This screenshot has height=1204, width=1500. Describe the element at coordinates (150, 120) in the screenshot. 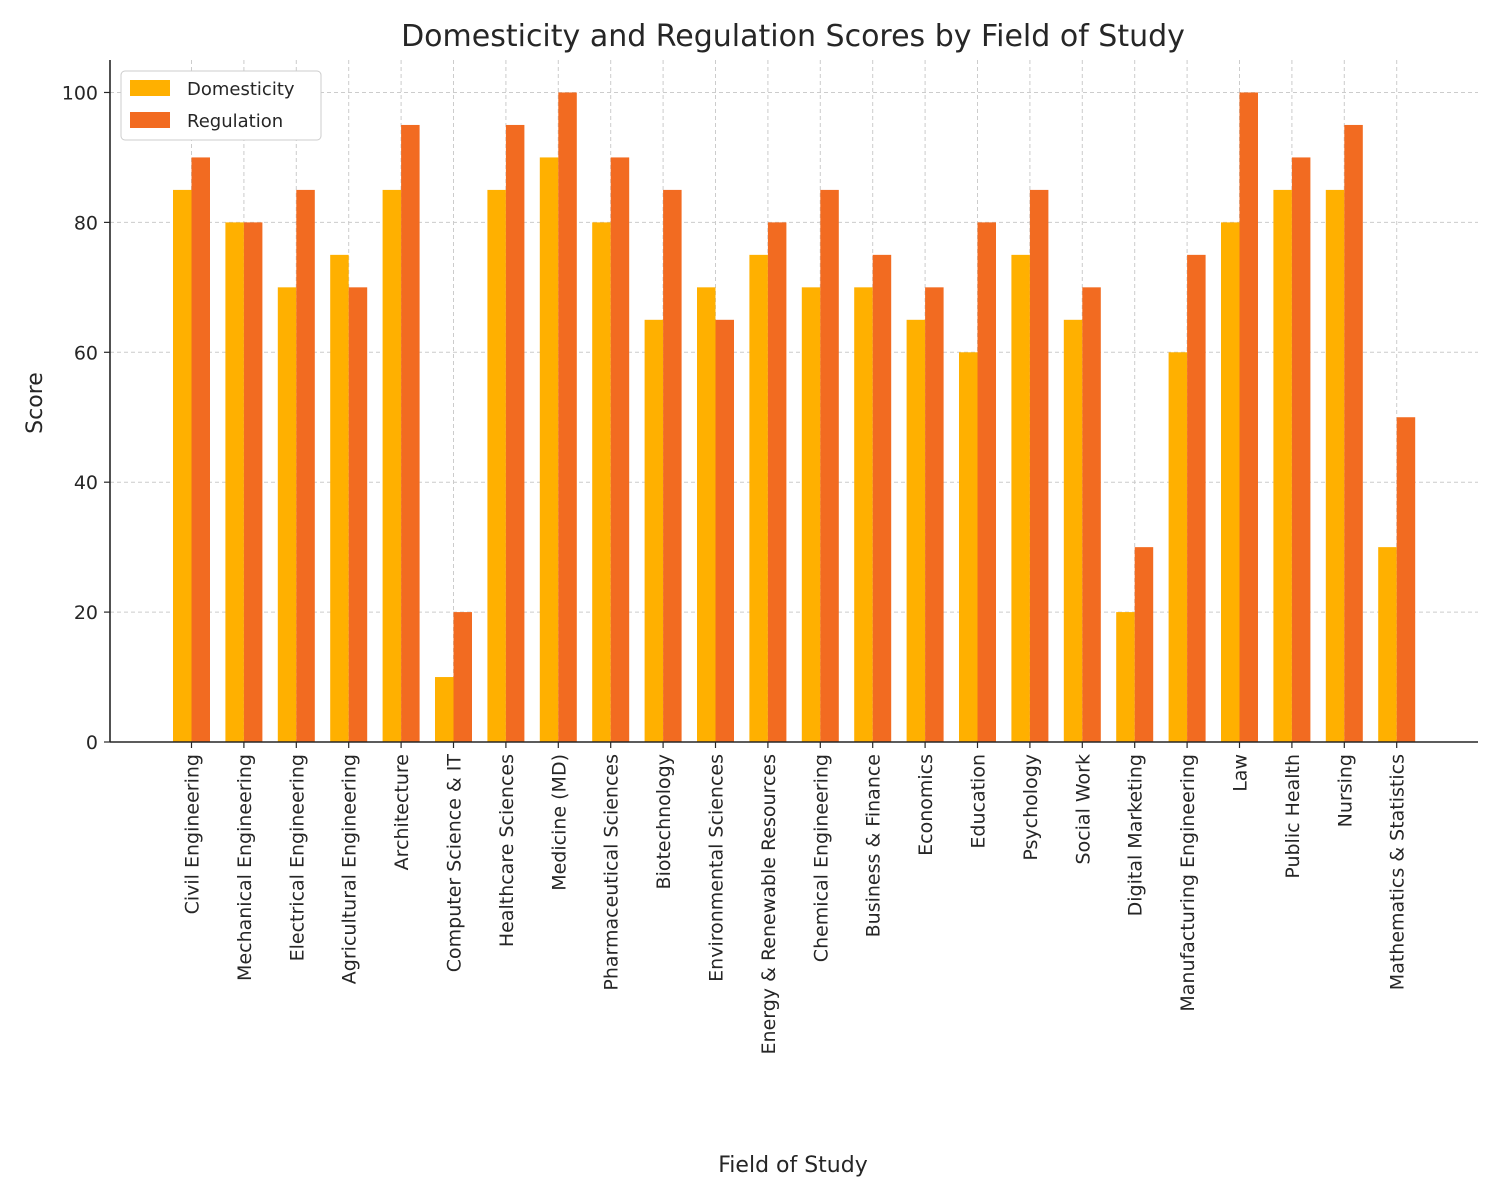

I see `legend-swatch-regulation` at that location.